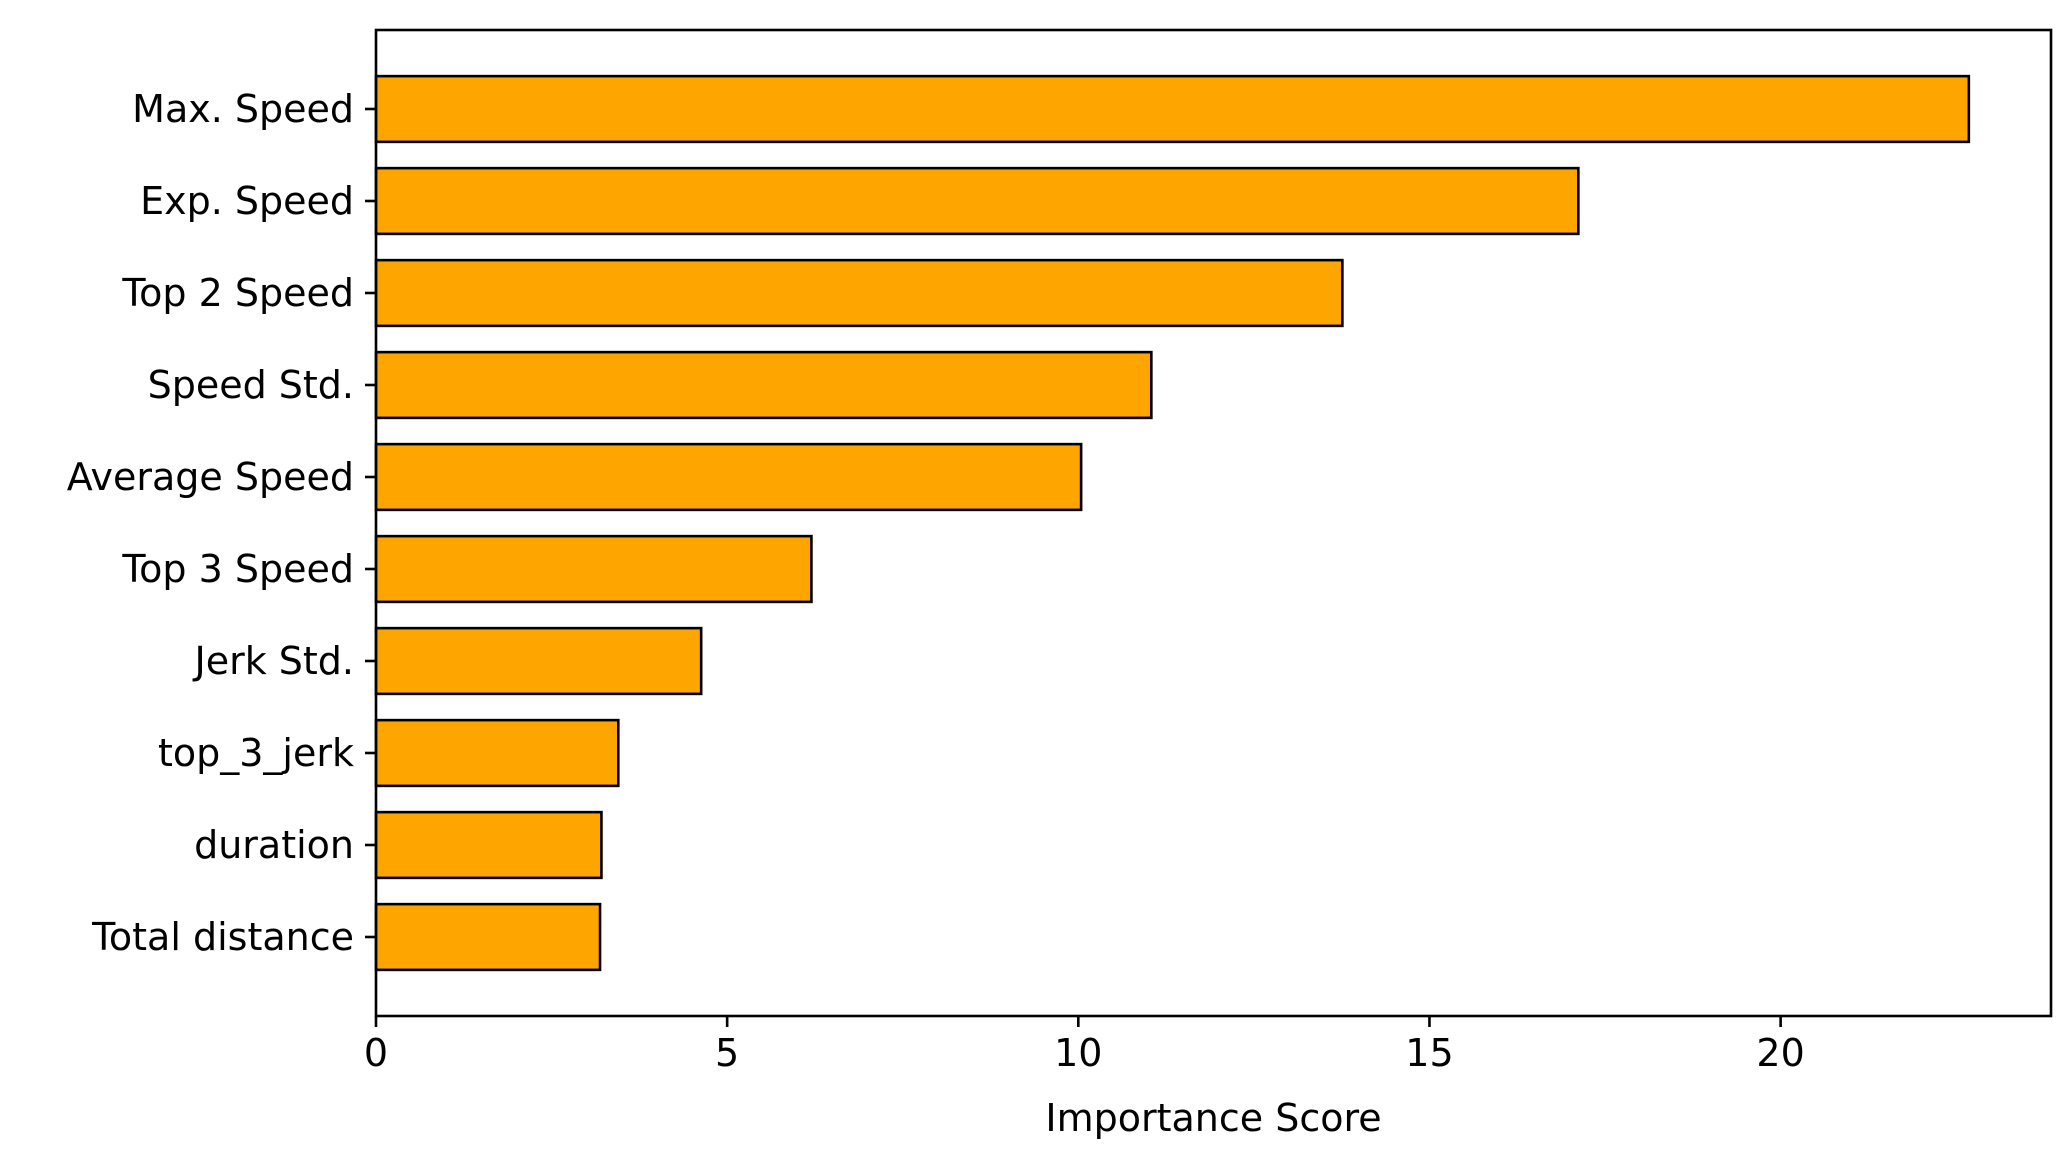 This screenshot has height=1166, width=2069. I want to click on y-tick-label: Max. Speed, so click(243, 109).